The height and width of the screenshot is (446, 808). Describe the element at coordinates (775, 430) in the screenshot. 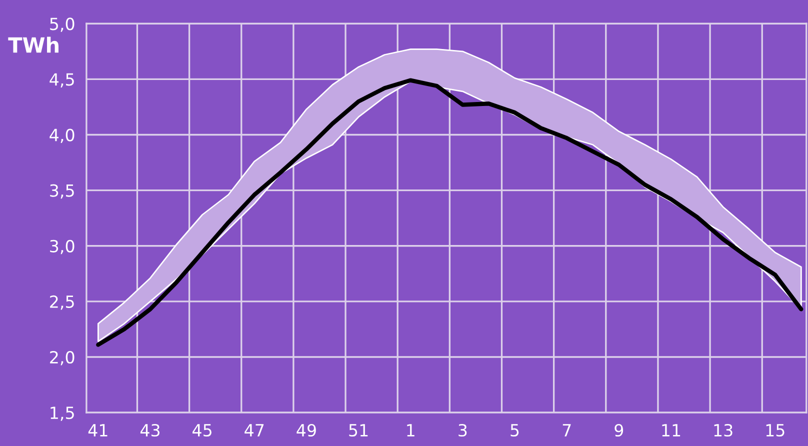

I see `x-tick-label: 15` at that location.